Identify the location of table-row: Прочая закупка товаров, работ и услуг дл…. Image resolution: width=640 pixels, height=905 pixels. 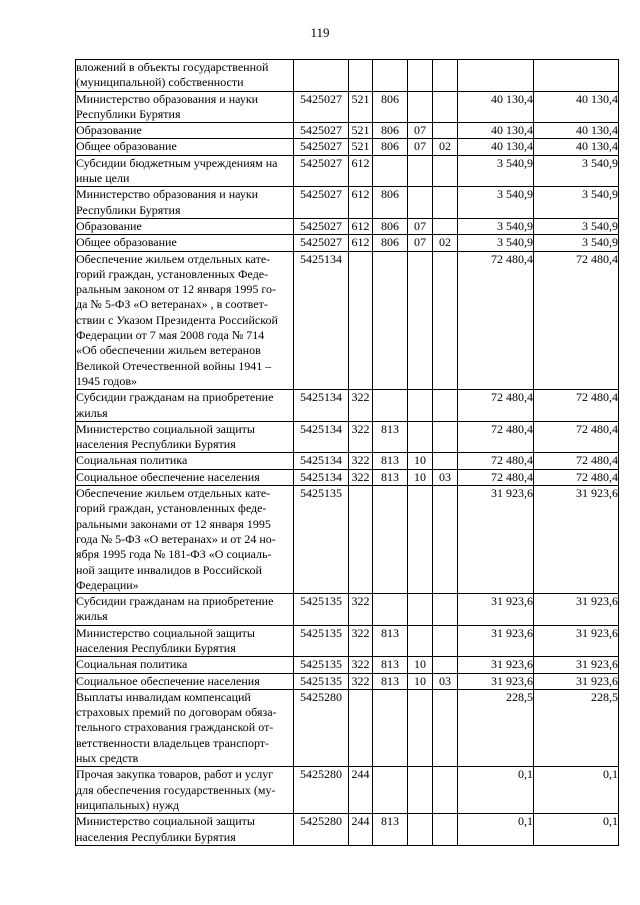
(347, 790).